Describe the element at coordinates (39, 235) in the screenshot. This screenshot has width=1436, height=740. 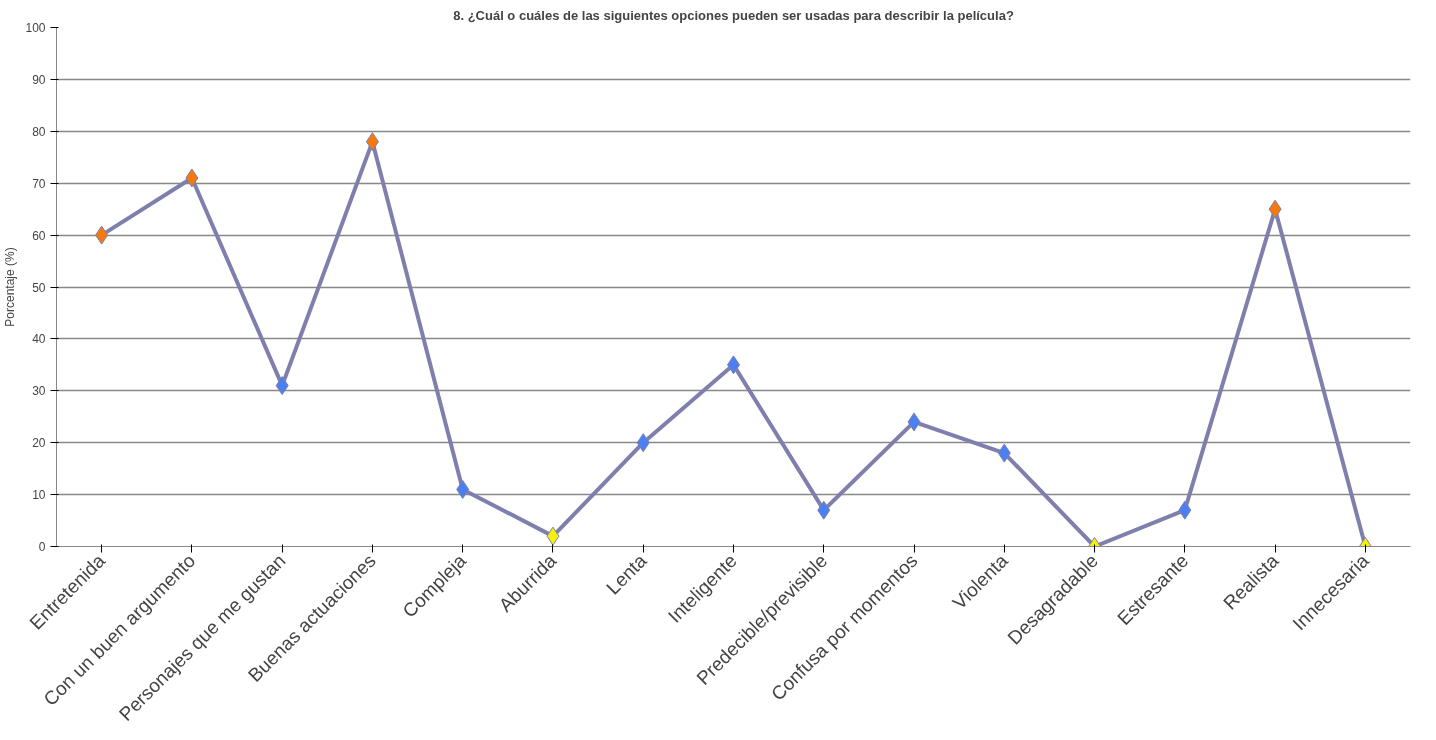
I see `y-tick-label: 60` at that location.